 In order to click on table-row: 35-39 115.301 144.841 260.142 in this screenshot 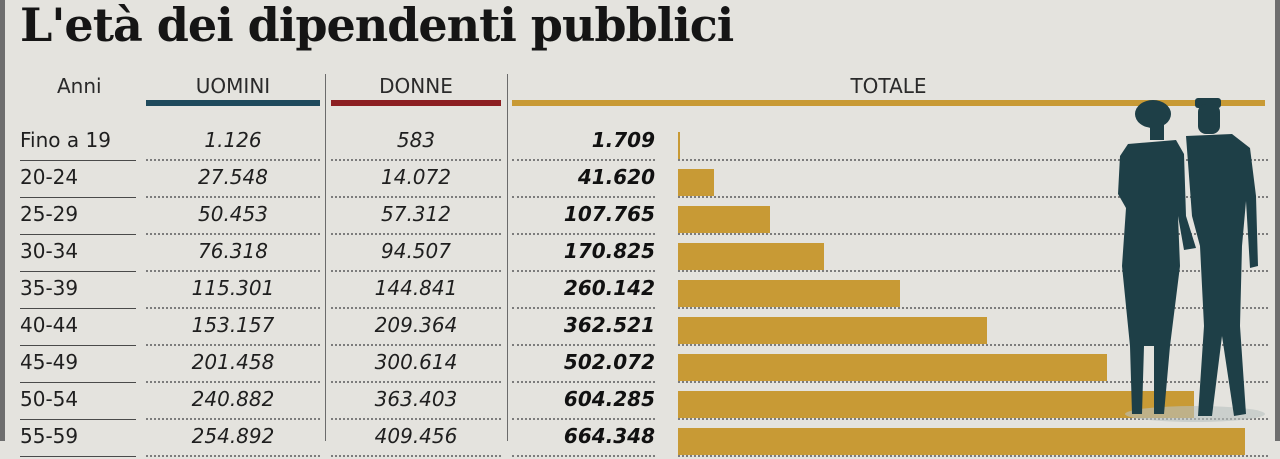, I will do `click(640, 292)`.